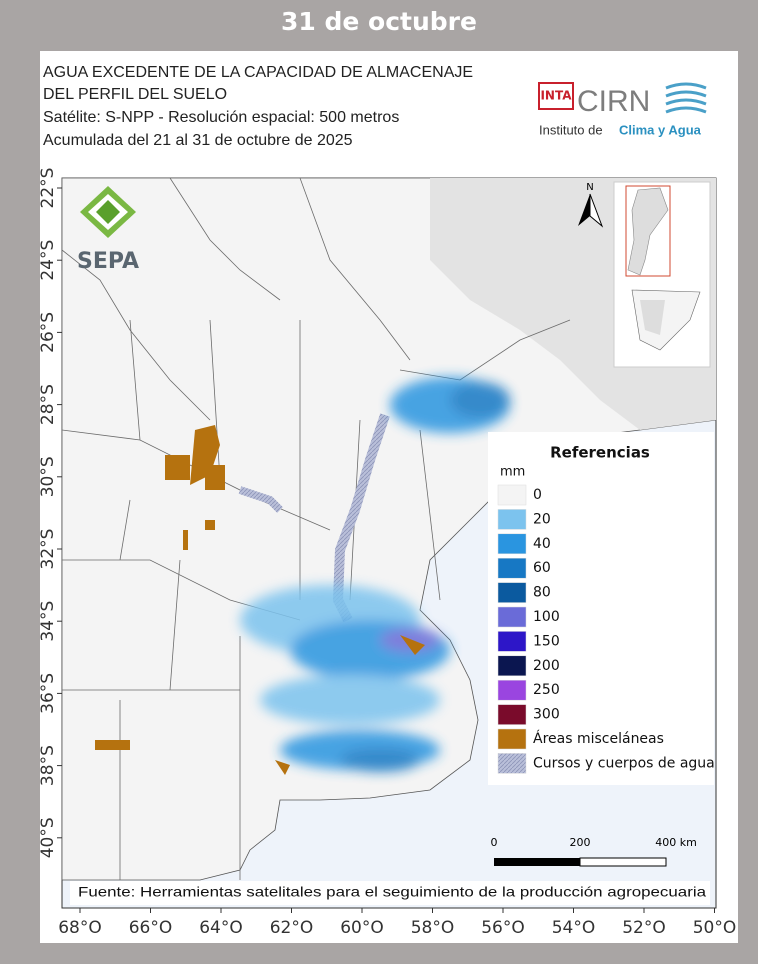  What do you see at coordinates (48, 549) in the screenshot?
I see `latitude-label: 32°S` at bounding box center [48, 549].